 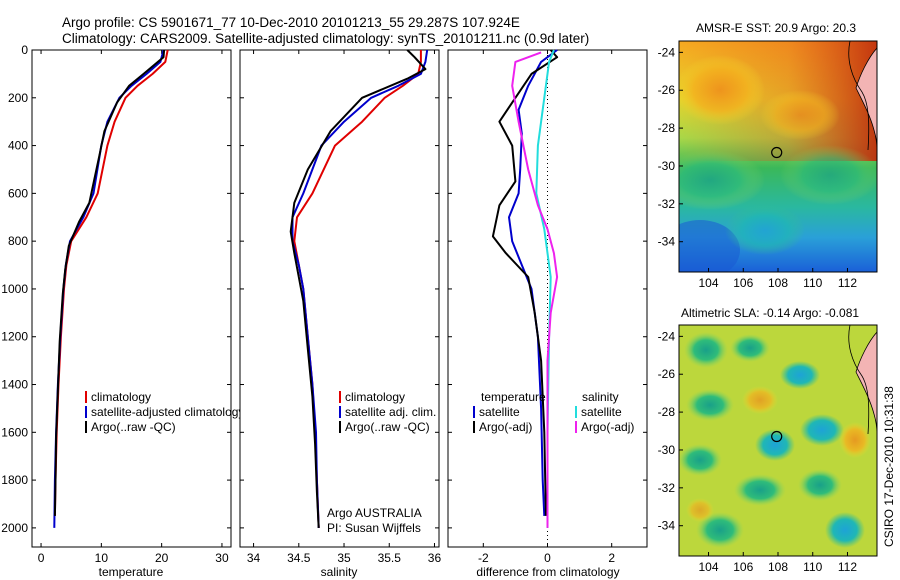 I want to click on difference-xticks: -2 0 2, so click(x=546, y=307).